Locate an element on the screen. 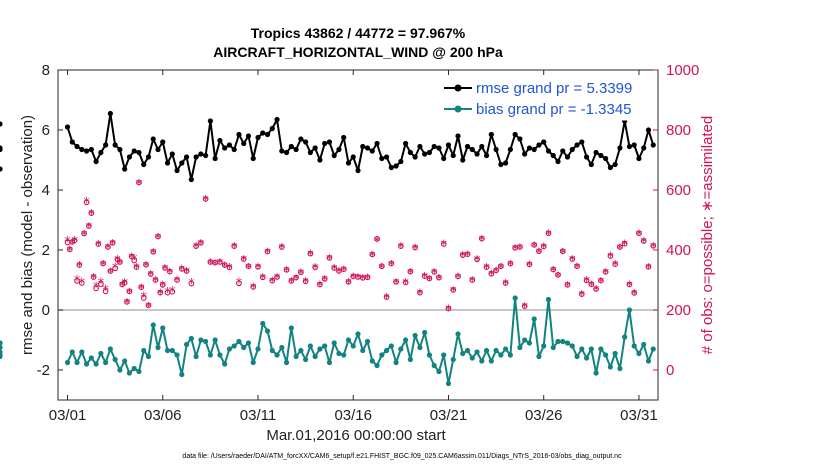 This screenshot has width=830, height=470. x-tick-label: 03/31 is located at coordinates (639, 415).